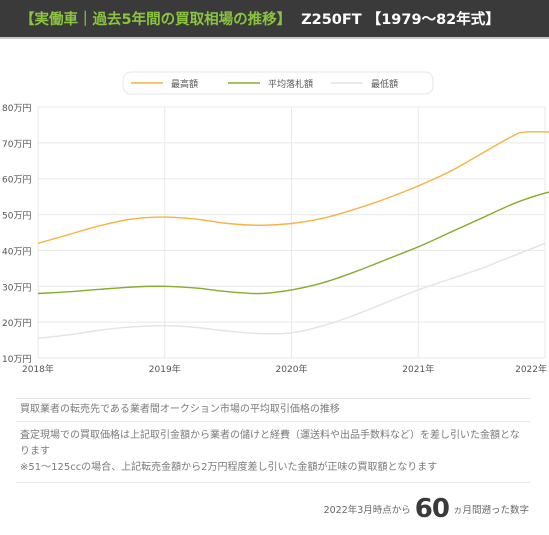 This screenshot has height=535, width=549. What do you see at coordinates (292, 369) in the screenshot?
I see `x-tick-label: 2020年` at bounding box center [292, 369].